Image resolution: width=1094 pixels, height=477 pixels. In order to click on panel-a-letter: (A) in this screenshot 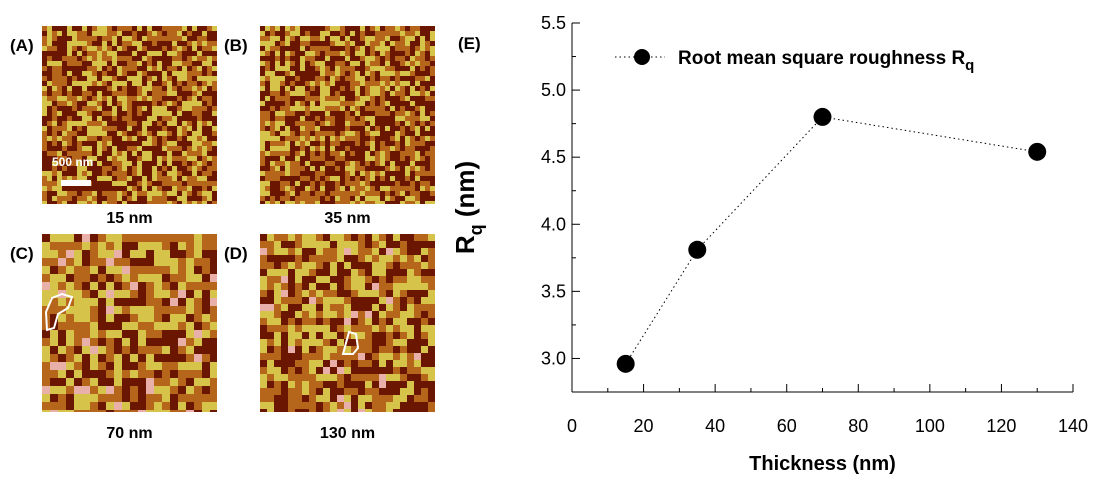, I will do `click(22, 45)`.